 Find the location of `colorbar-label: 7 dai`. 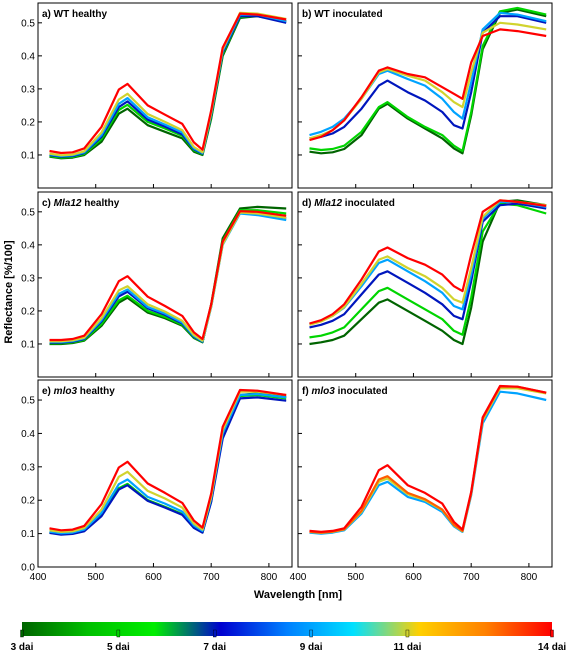

colorbar-label: 7 dai is located at coordinates (214, 647).